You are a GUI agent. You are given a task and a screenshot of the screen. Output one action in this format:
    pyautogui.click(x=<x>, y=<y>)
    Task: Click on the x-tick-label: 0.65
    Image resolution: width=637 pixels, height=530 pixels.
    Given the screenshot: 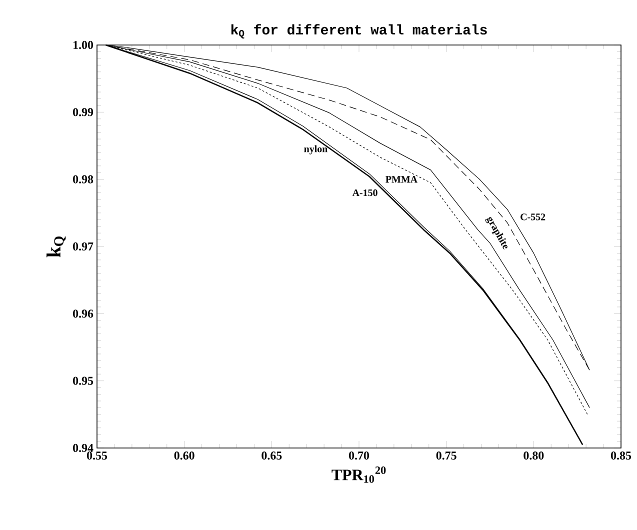 What is the action you would take?
    pyautogui.click(x=272, y=456)
    